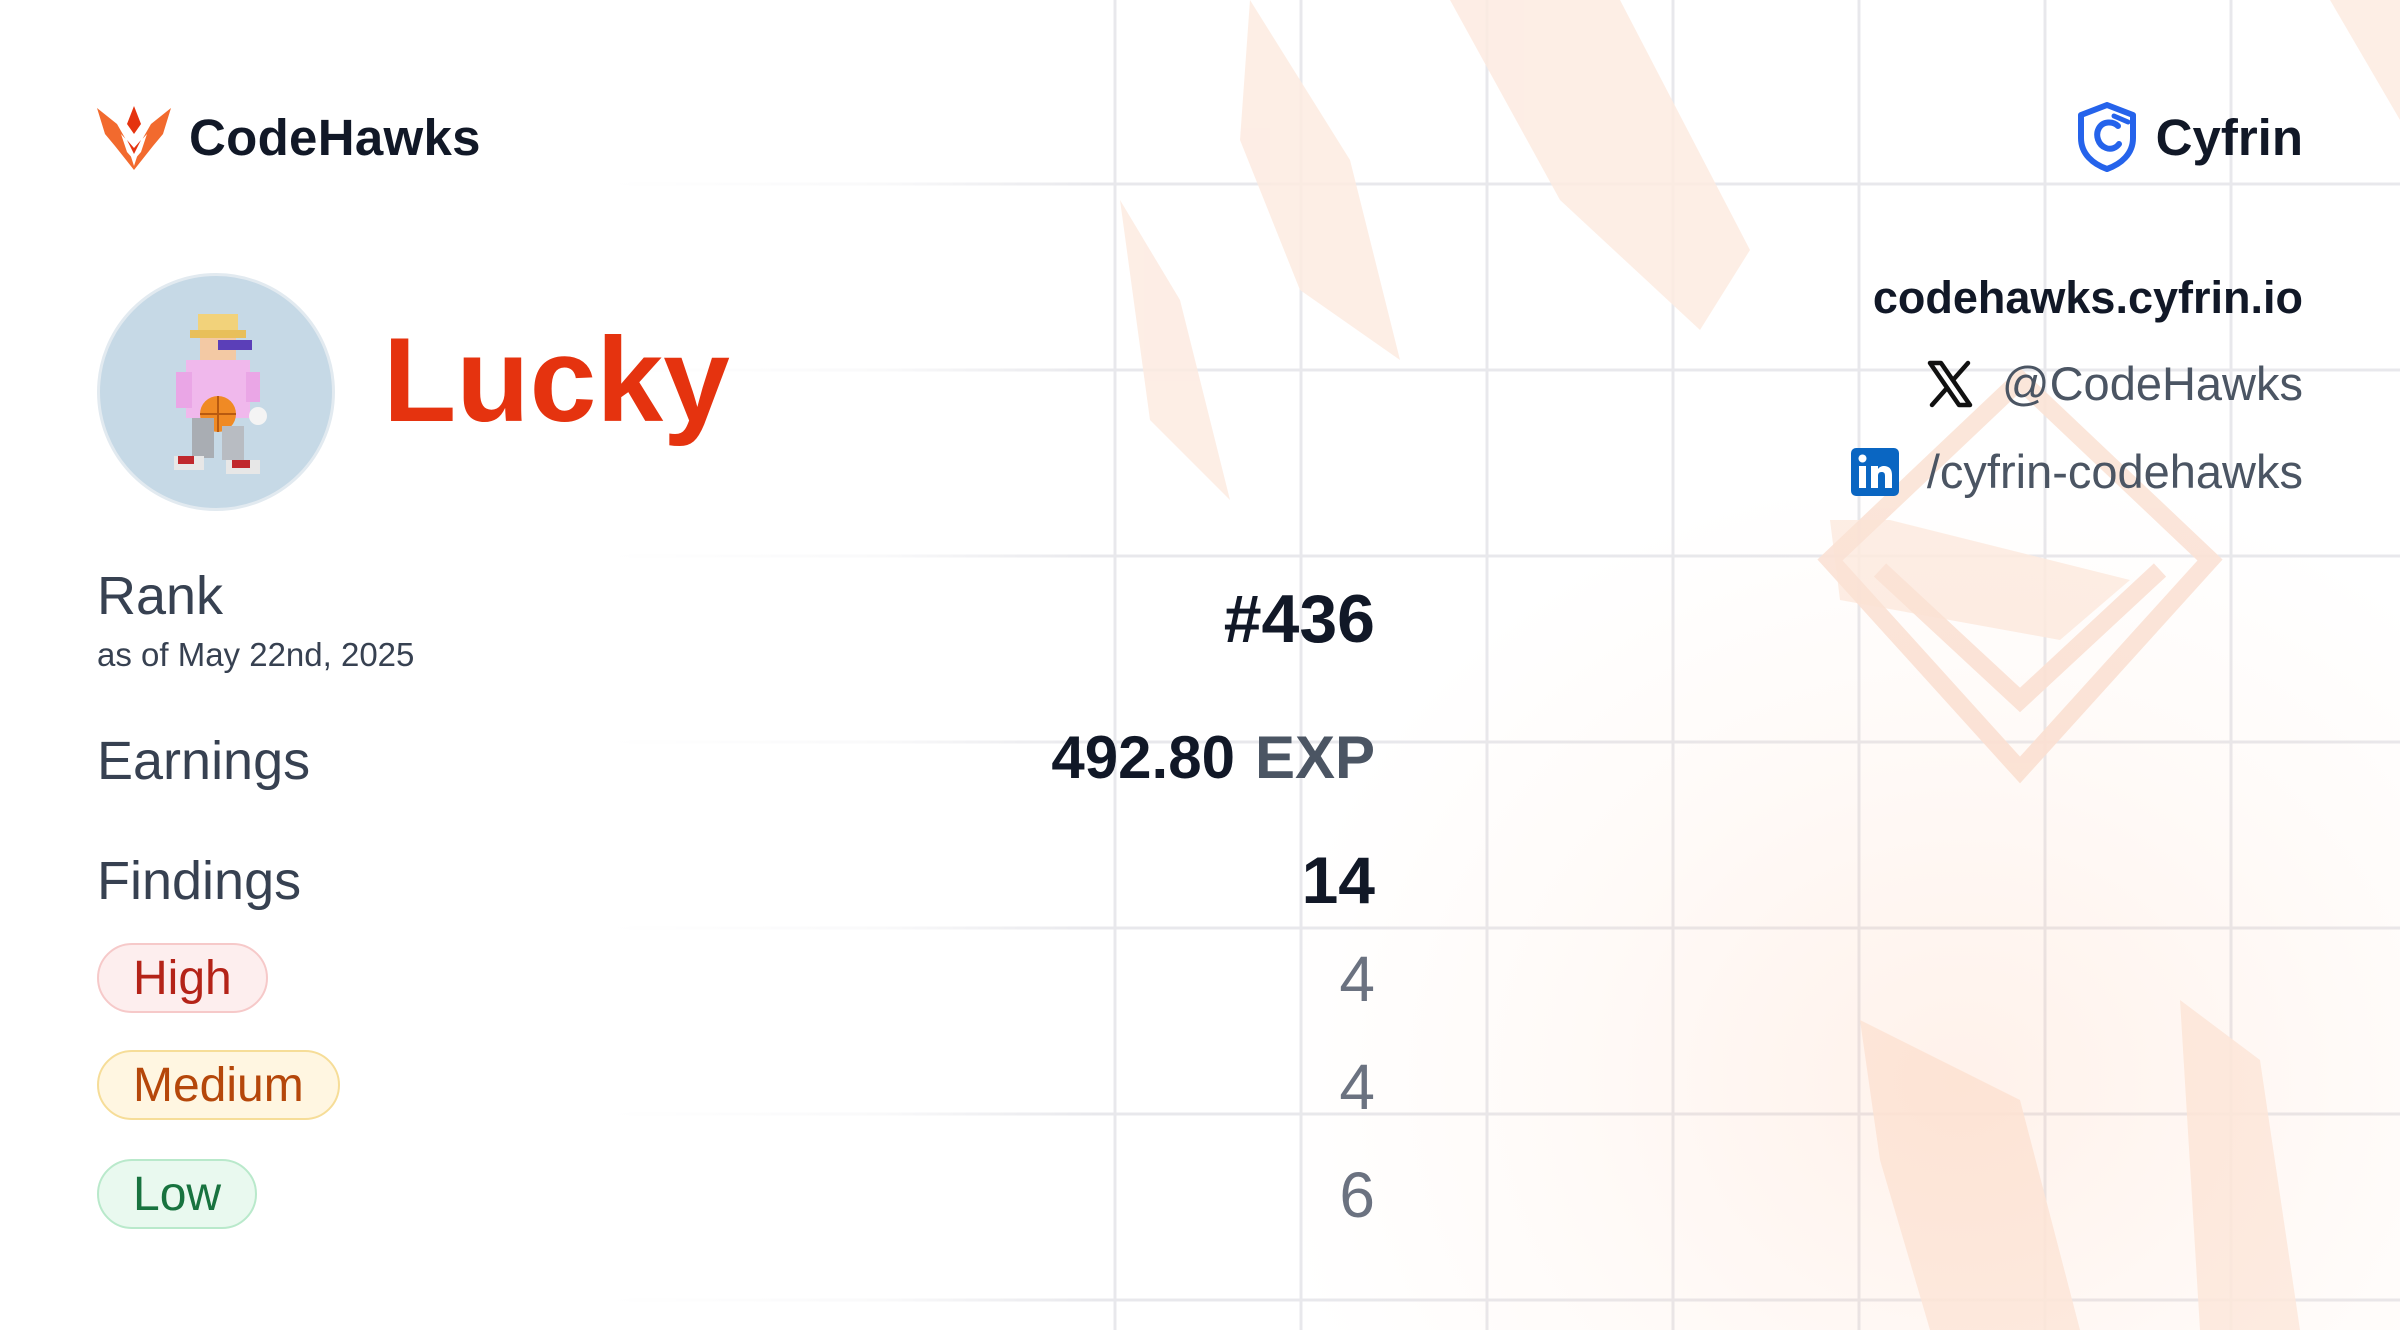 The height and width of the screenshot is (1330, 2400). What do you see at coordinates (220, 394) in the screenshot?
I see `pixel-character-avatar` at bounding box center [220, 394].